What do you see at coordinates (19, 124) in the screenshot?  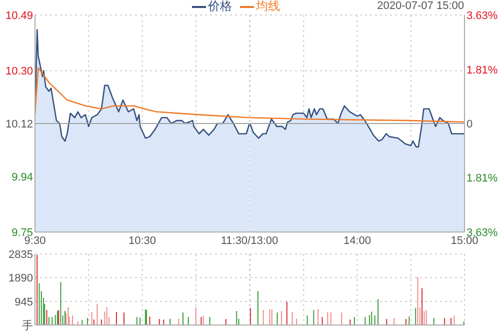 I see `y-tick-label: 10.12` at bounding box center [19, 124].